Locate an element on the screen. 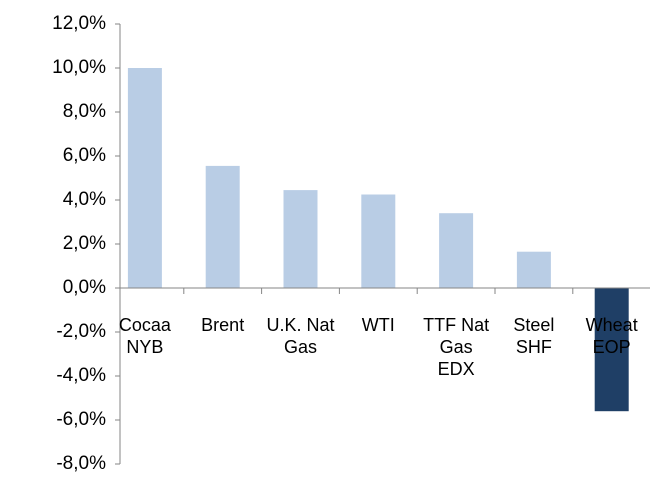 The image size is (650, 477). x-tick-label: U.K. Nat Gas is located at coordinates (300, 336).